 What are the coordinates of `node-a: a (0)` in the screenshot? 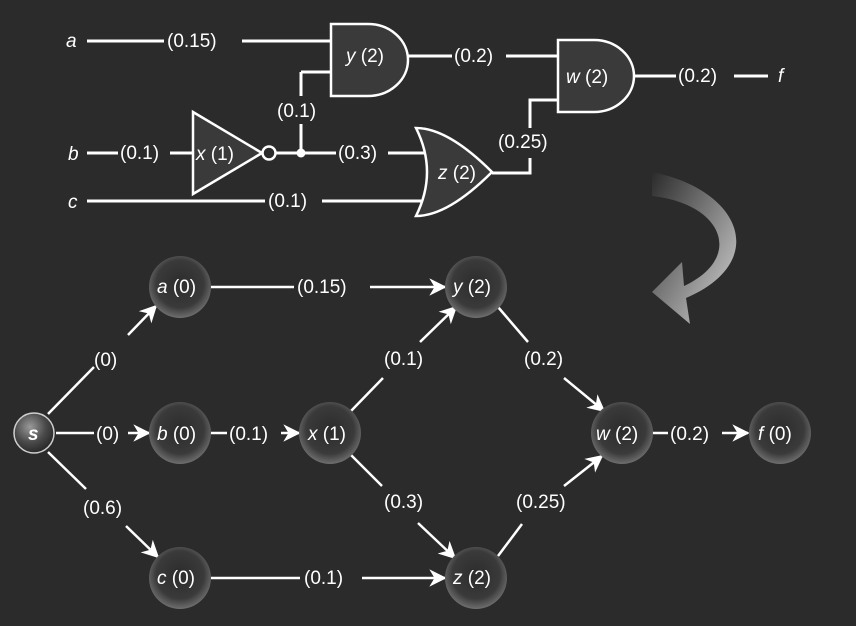 It's located at (180, 287).